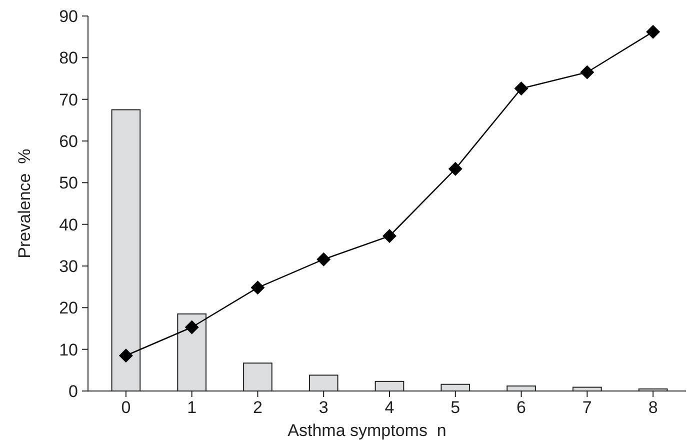 This screenshot has width=687, height=445. Describe the element at coordinates (257, 407) in the screenshot. I see `x-tick-label: 2` at that location.